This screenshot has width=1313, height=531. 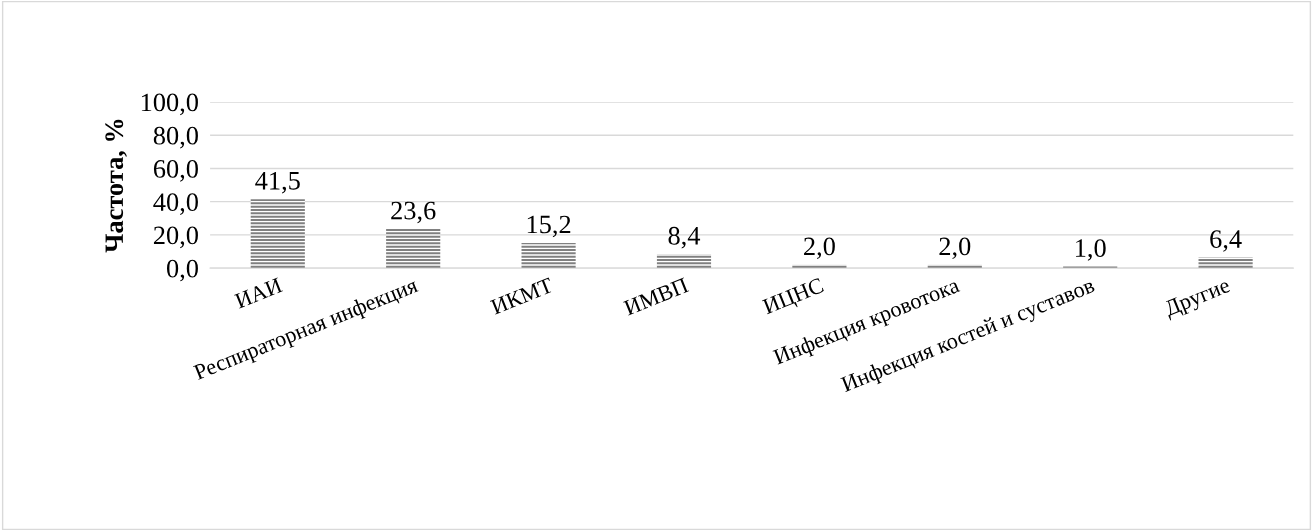 I want to click on data-label: 23,6, so click(x=413, y=212).